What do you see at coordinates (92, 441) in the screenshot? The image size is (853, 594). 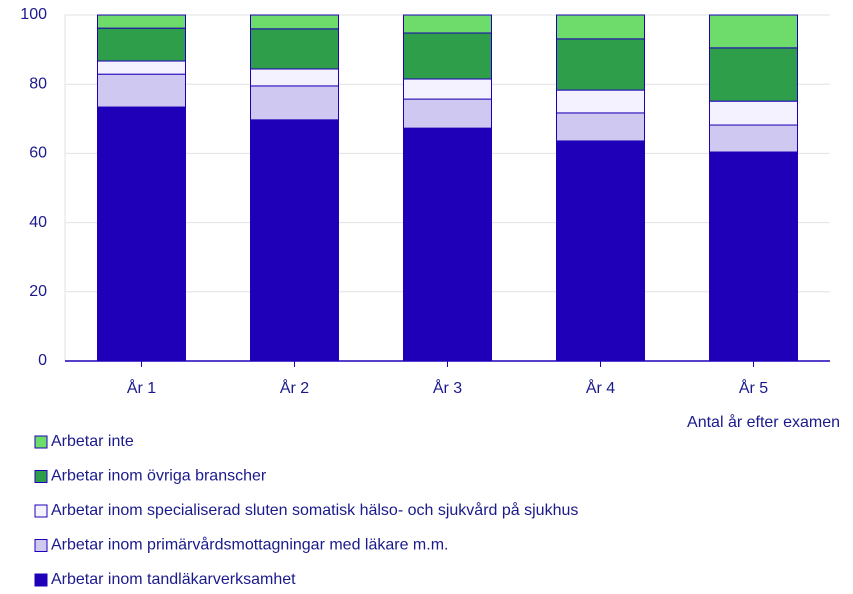 I see `legend-label: Arbetar inte` at bounding box center [92, 441].